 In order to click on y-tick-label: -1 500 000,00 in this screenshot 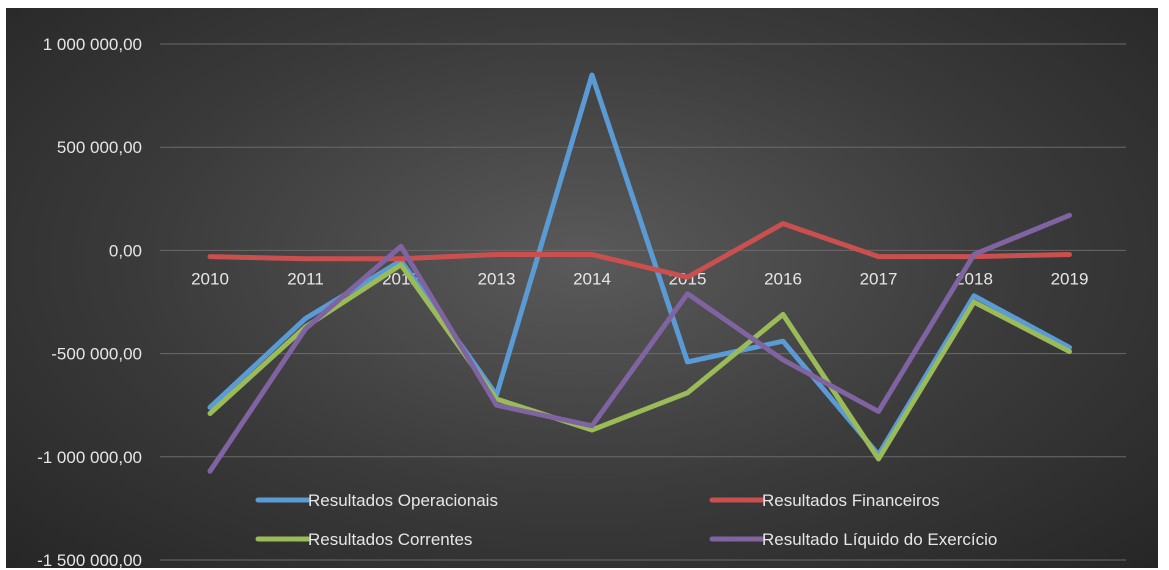, I will do `click(89, 559)`.